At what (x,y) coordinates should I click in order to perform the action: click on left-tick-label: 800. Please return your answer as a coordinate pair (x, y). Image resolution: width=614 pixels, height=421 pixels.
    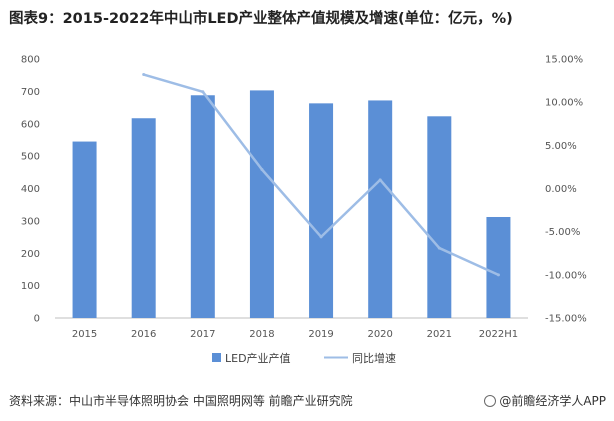
    Looking at the image, I should click on (30, 60).